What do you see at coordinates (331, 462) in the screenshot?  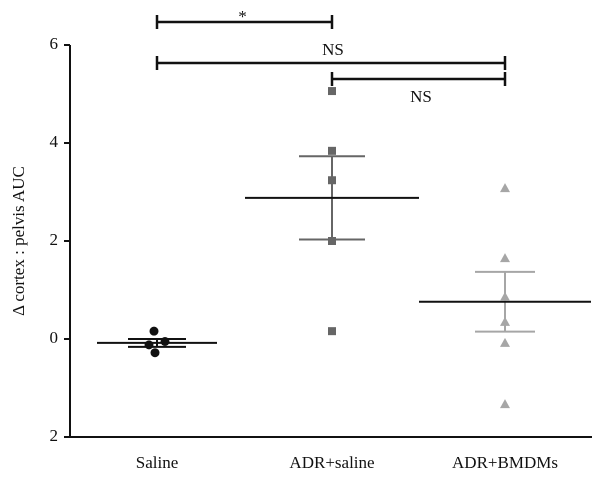 I see `x-tick-label: ADR+saline` at bounding box center [331, 462].